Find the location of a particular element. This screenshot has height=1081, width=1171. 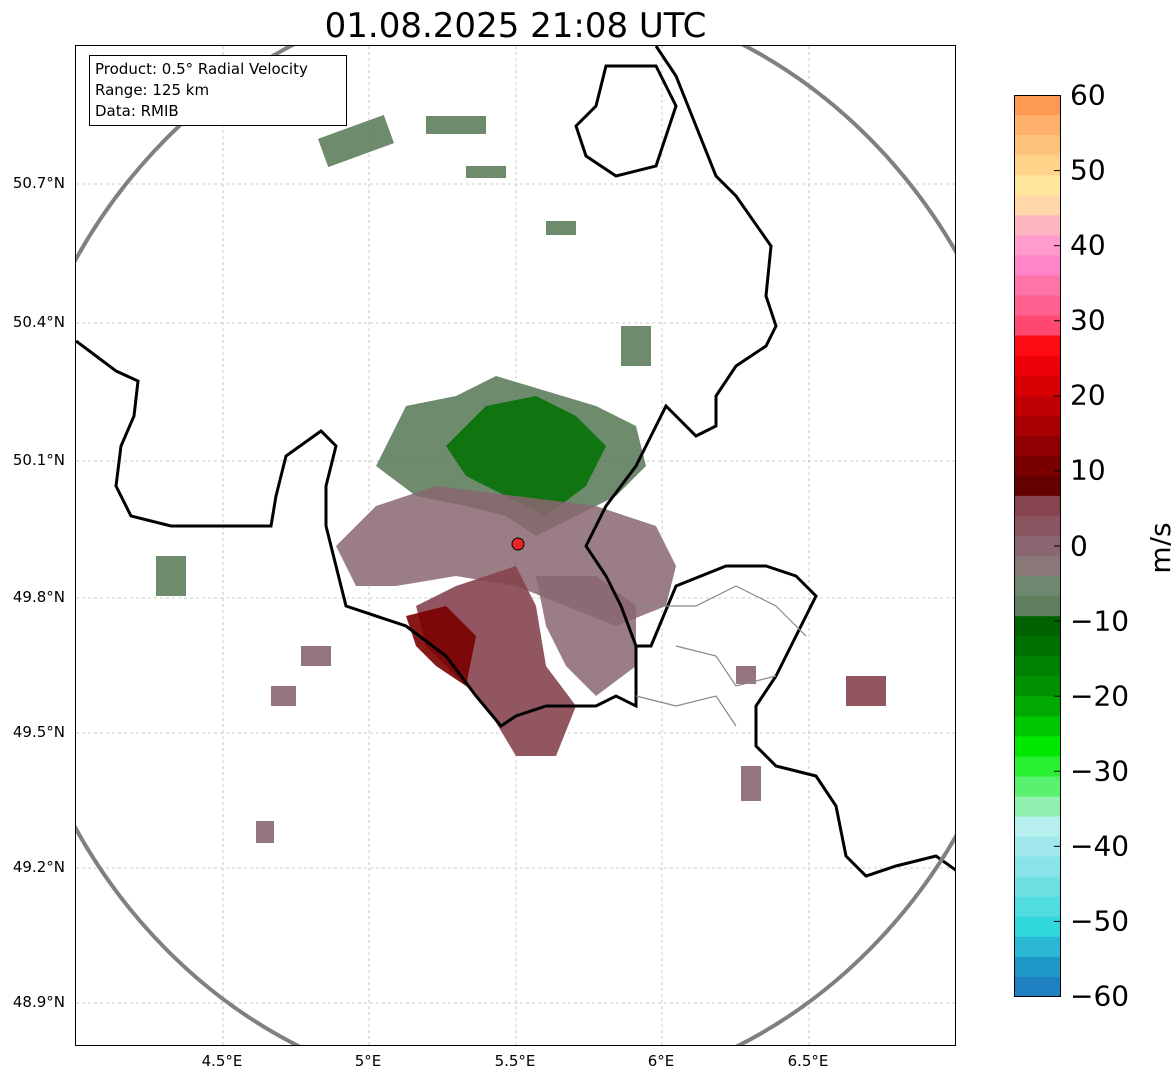

colorbar-tick-label: 50 is located at coordinates (1088, 170).